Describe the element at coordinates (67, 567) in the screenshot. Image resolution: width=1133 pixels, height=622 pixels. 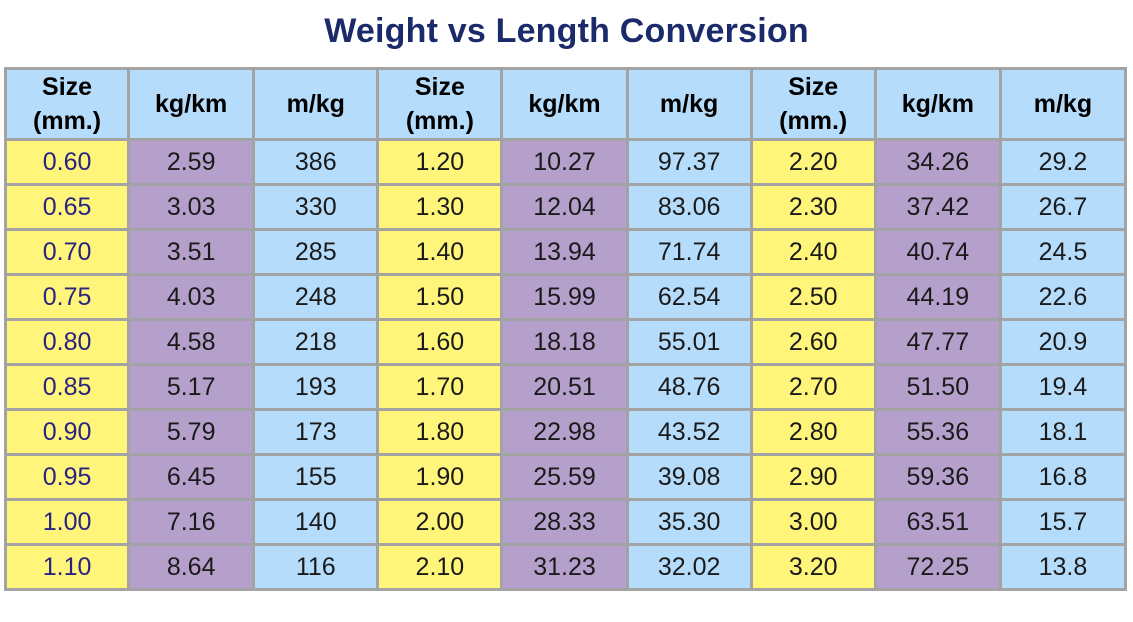
I see `size-cell: 1.10` at that location.